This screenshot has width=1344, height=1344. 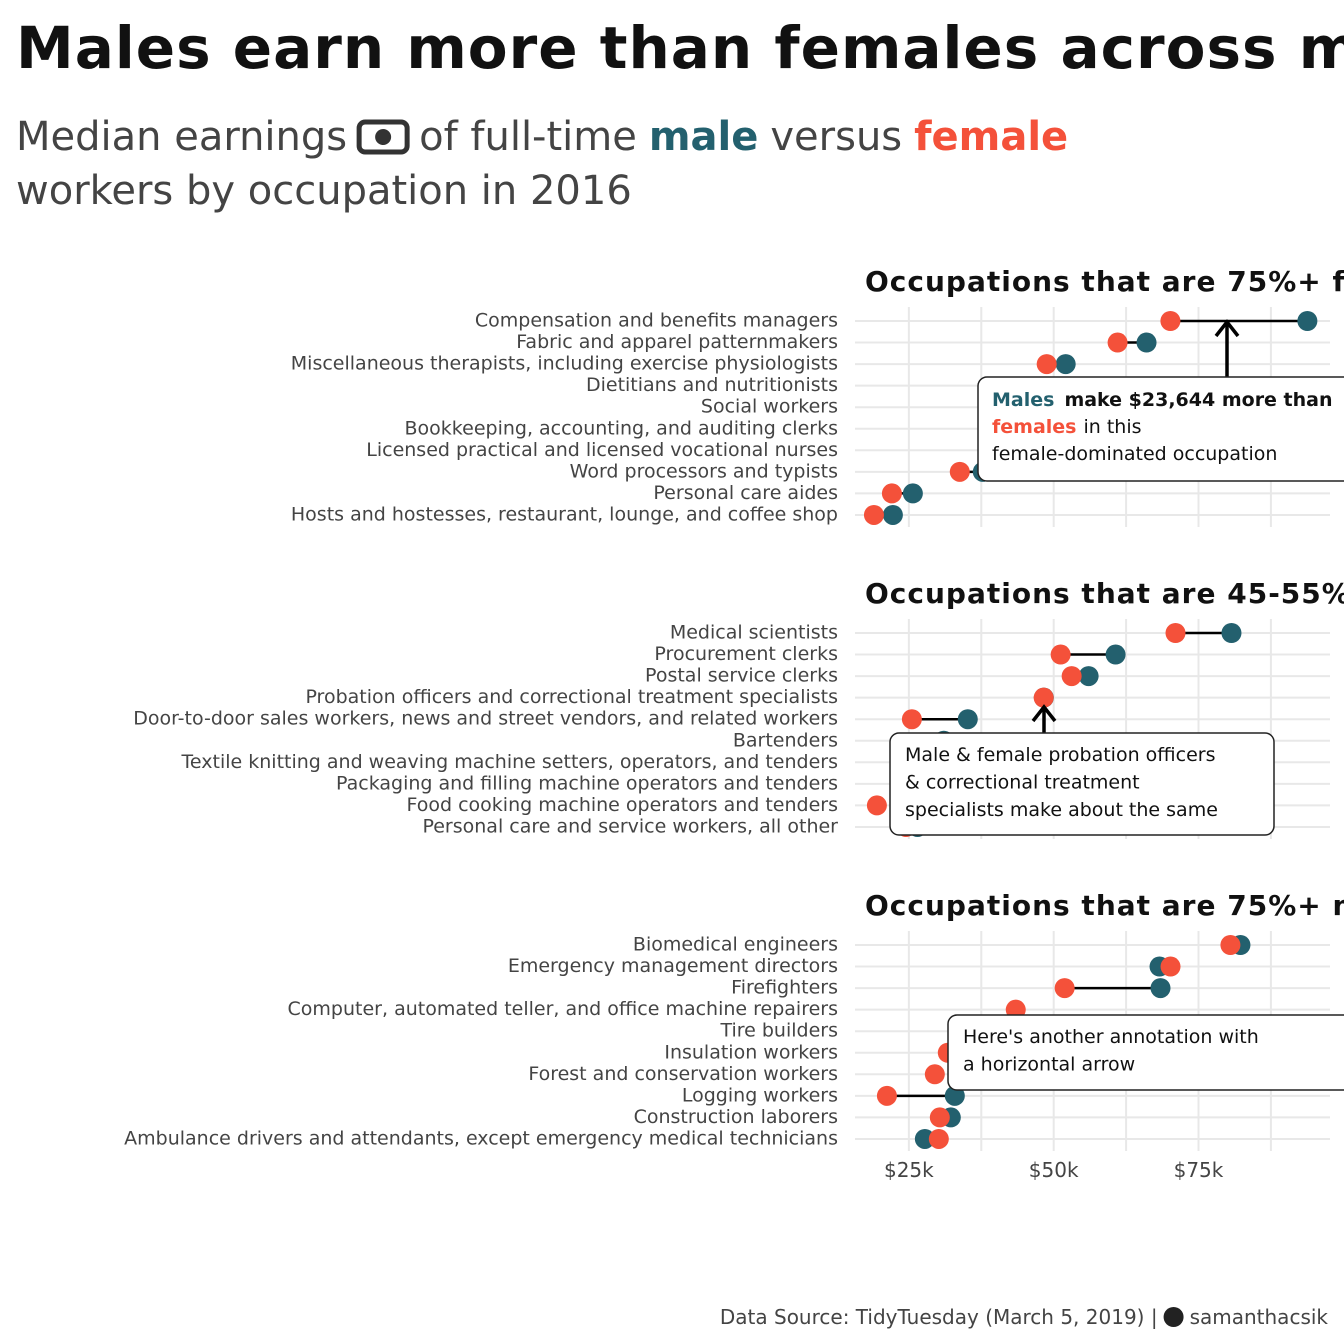 I want to click on ann-text: specialists make about the same, so click(x=1061, y=810).